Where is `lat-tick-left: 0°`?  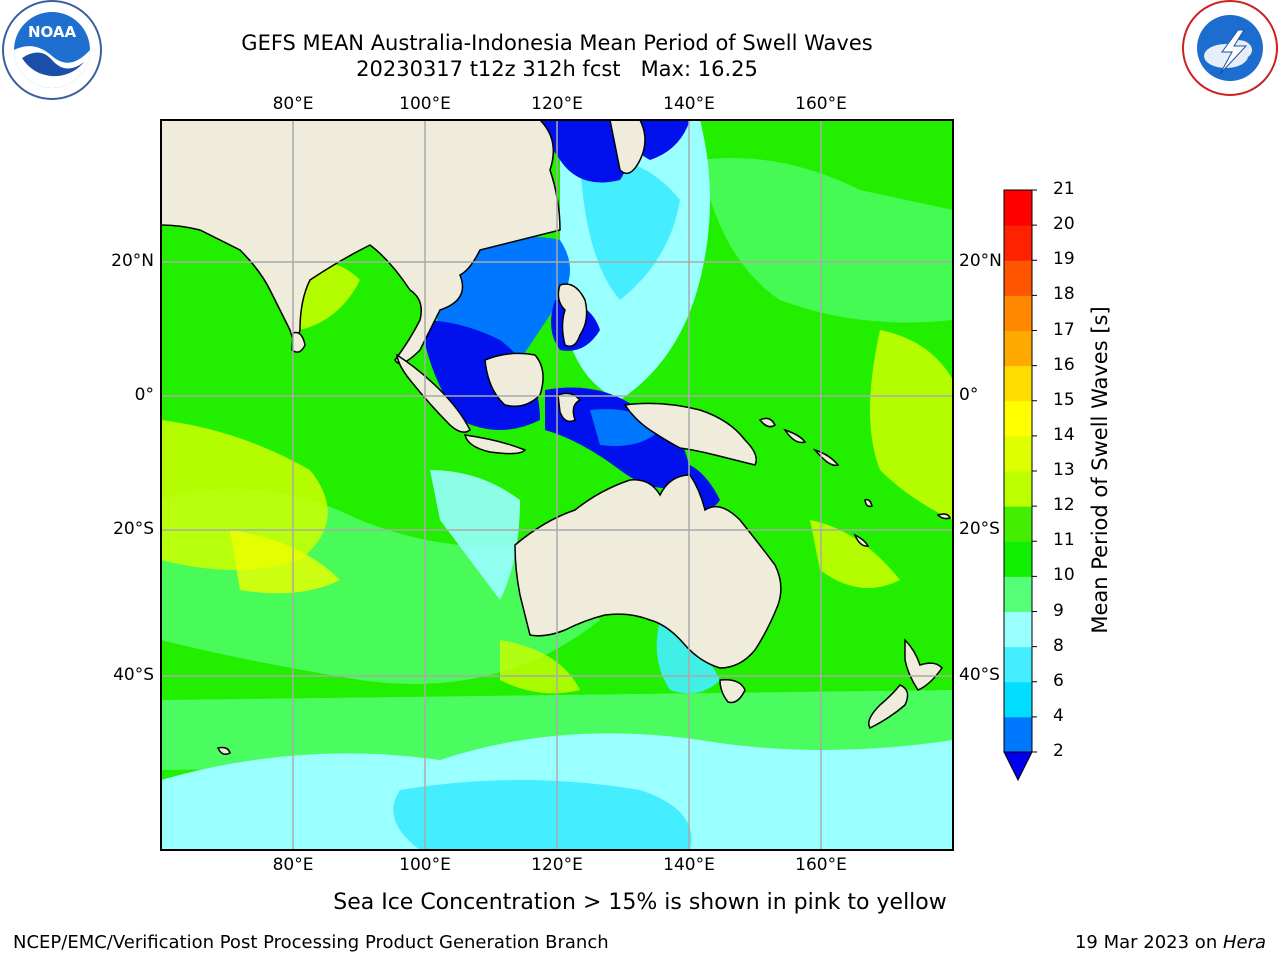
lat-tick-left: 0° is located at coordinates (144, 395).